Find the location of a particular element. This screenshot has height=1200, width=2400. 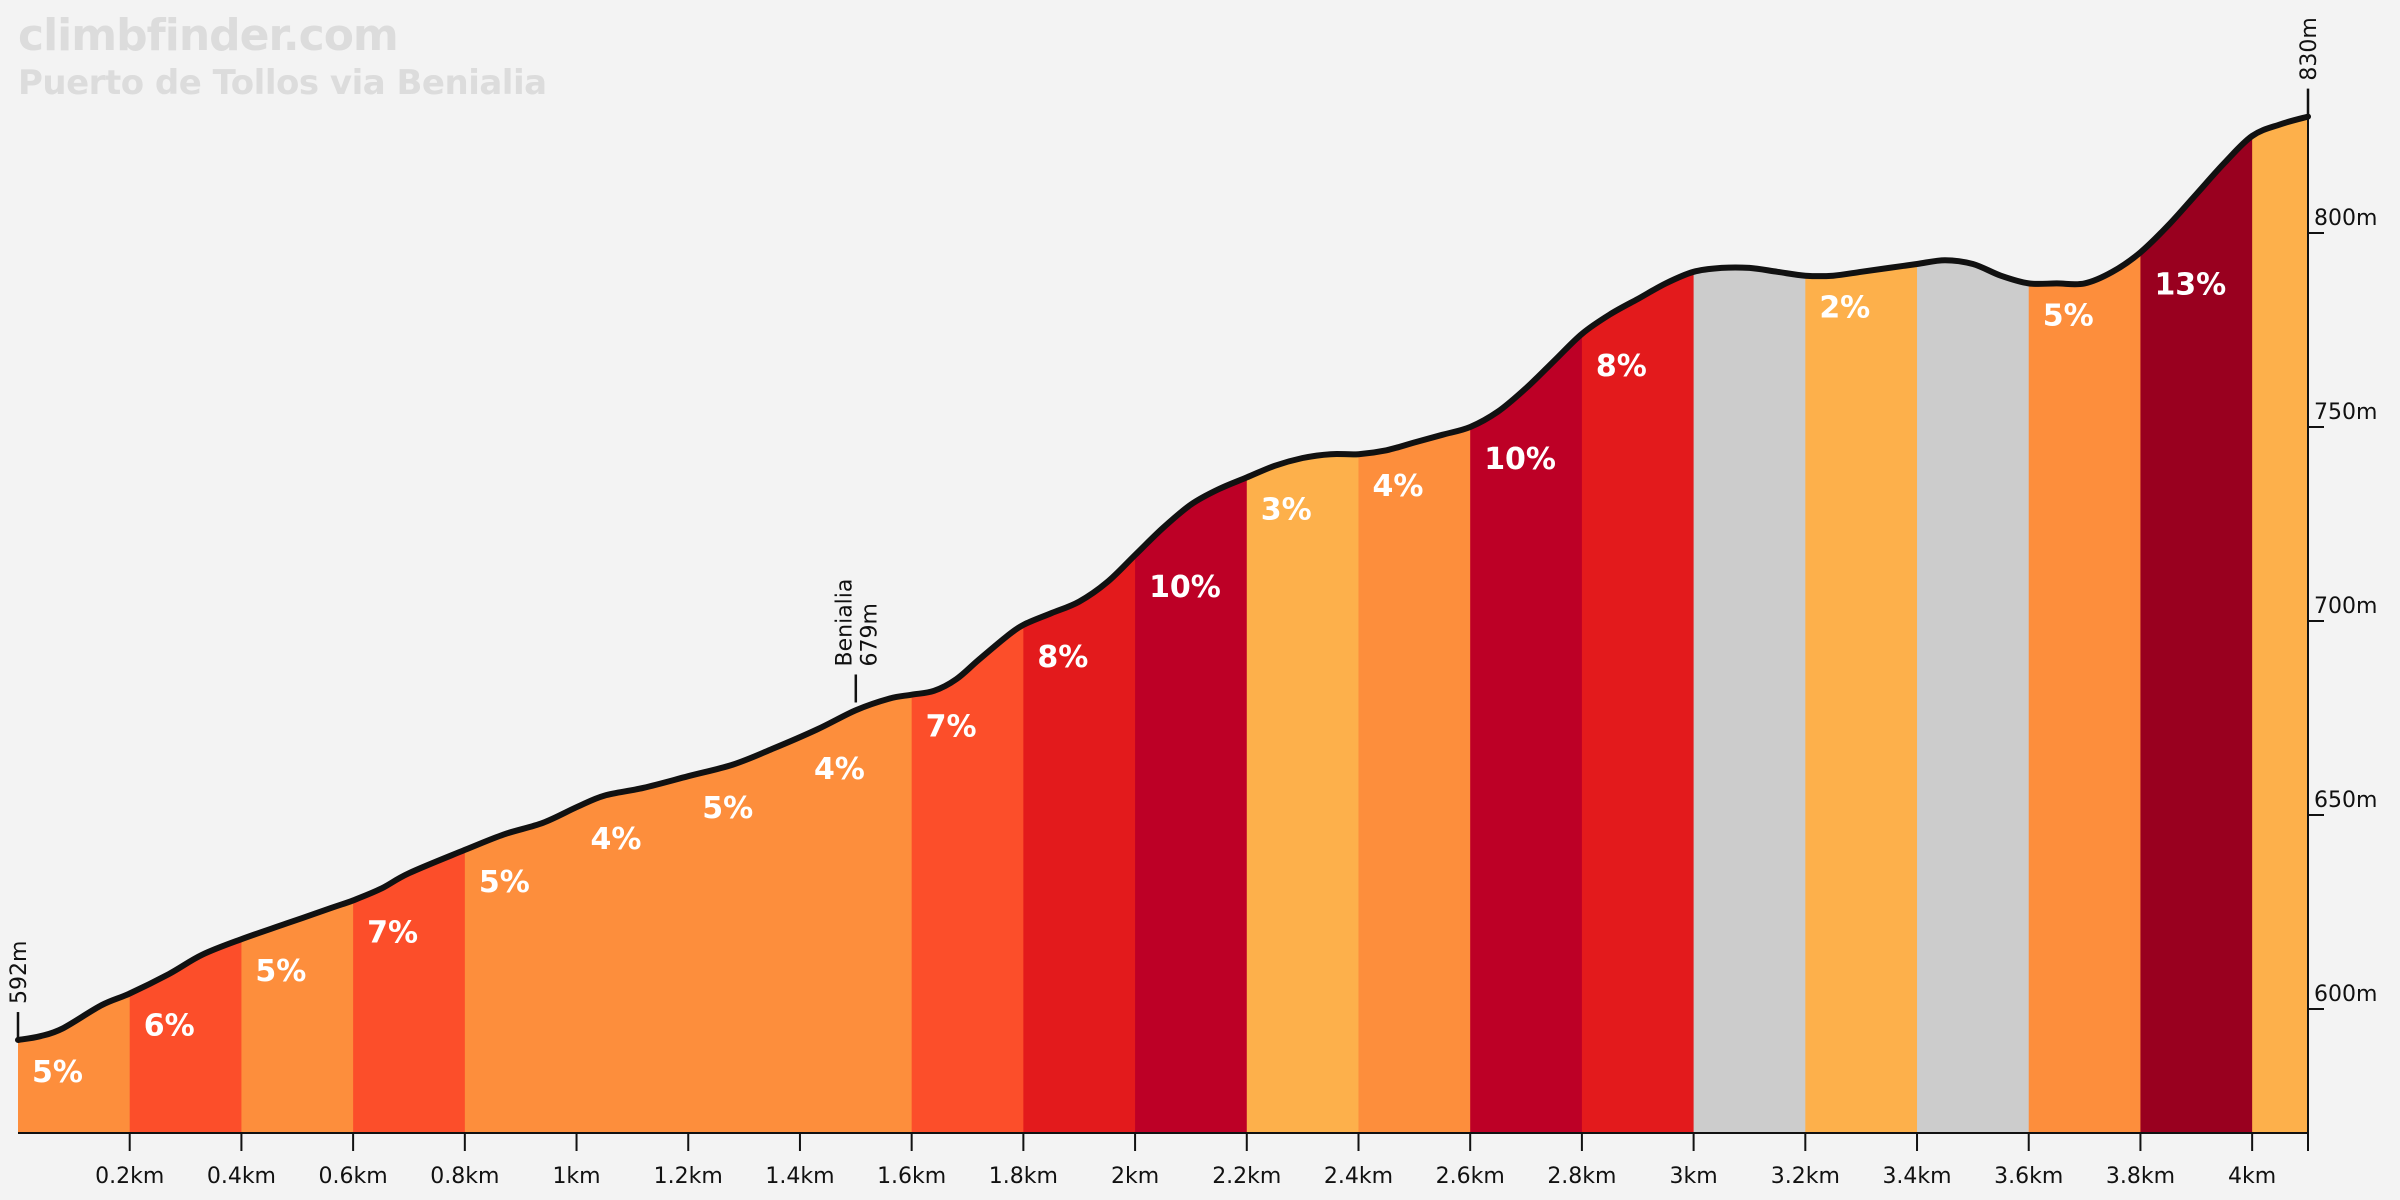

x-tick-label: 2.2km is located at coordinates (1246, 1176).